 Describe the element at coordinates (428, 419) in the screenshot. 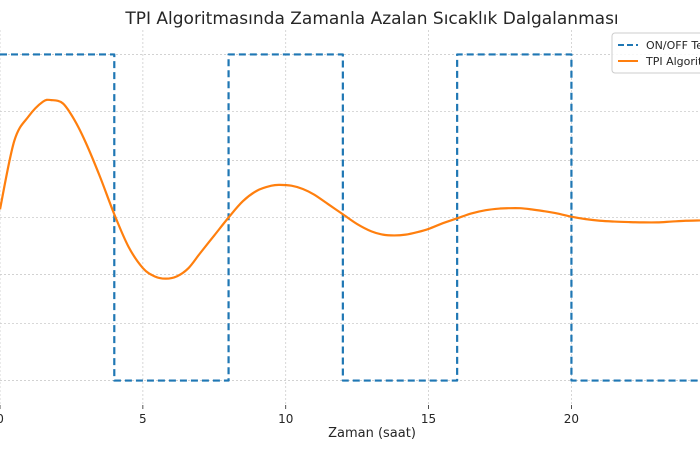

I see `x-tick-label: 15` at that location.